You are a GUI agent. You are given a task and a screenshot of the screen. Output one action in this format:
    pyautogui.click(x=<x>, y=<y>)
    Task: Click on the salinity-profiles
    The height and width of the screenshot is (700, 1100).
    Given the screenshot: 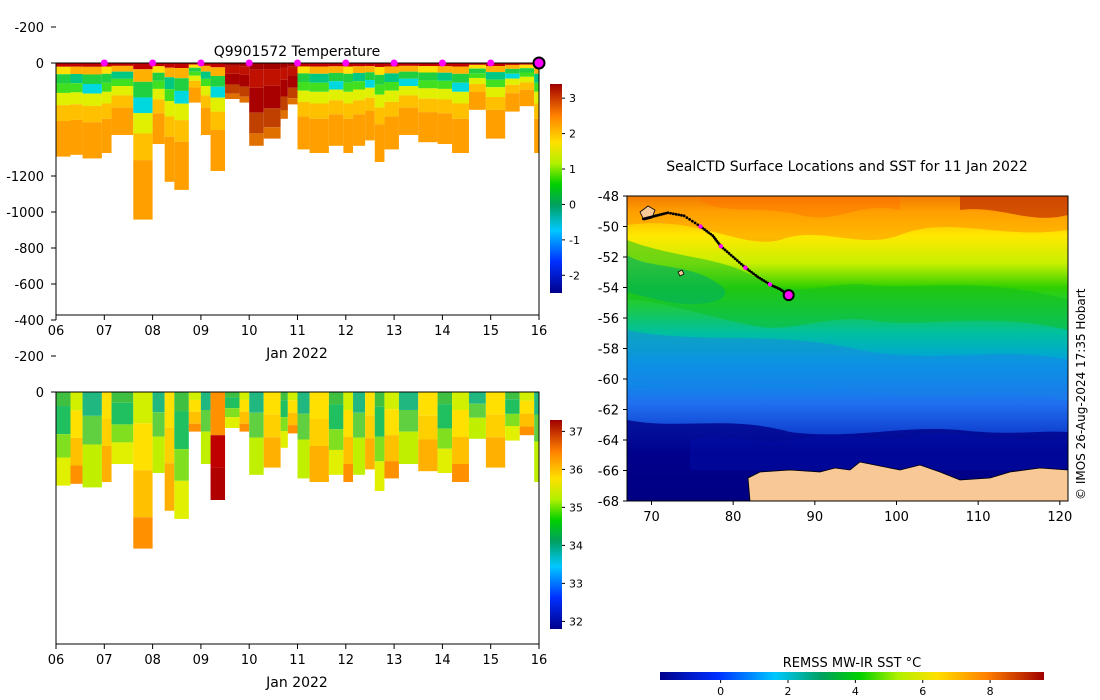 What is the action you would take?
    pyautogui.click(x=297, y=470)
    